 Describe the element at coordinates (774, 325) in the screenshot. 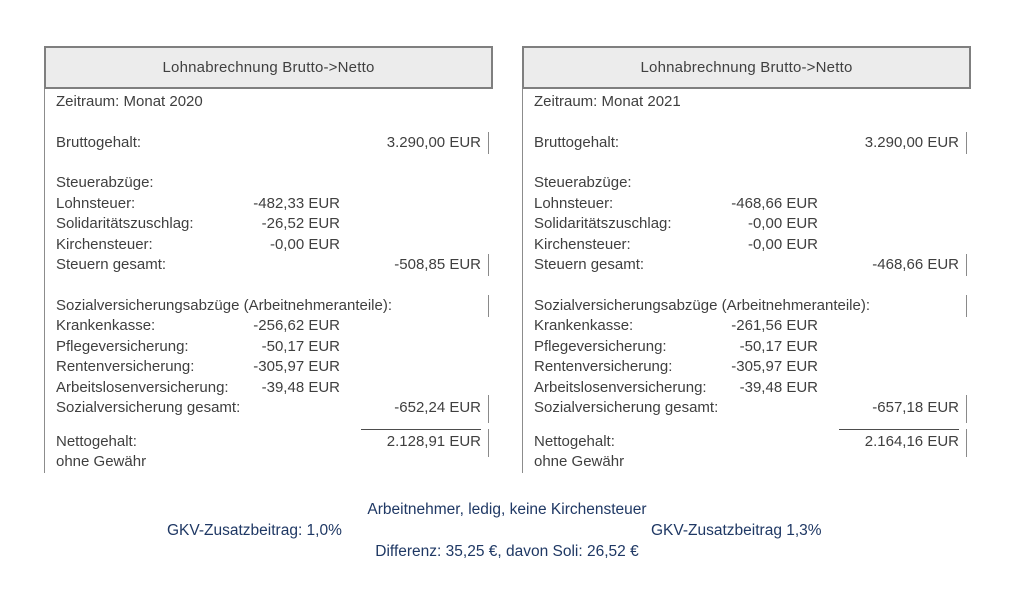

I see `row-amount: -261,56 EUR` at that location.